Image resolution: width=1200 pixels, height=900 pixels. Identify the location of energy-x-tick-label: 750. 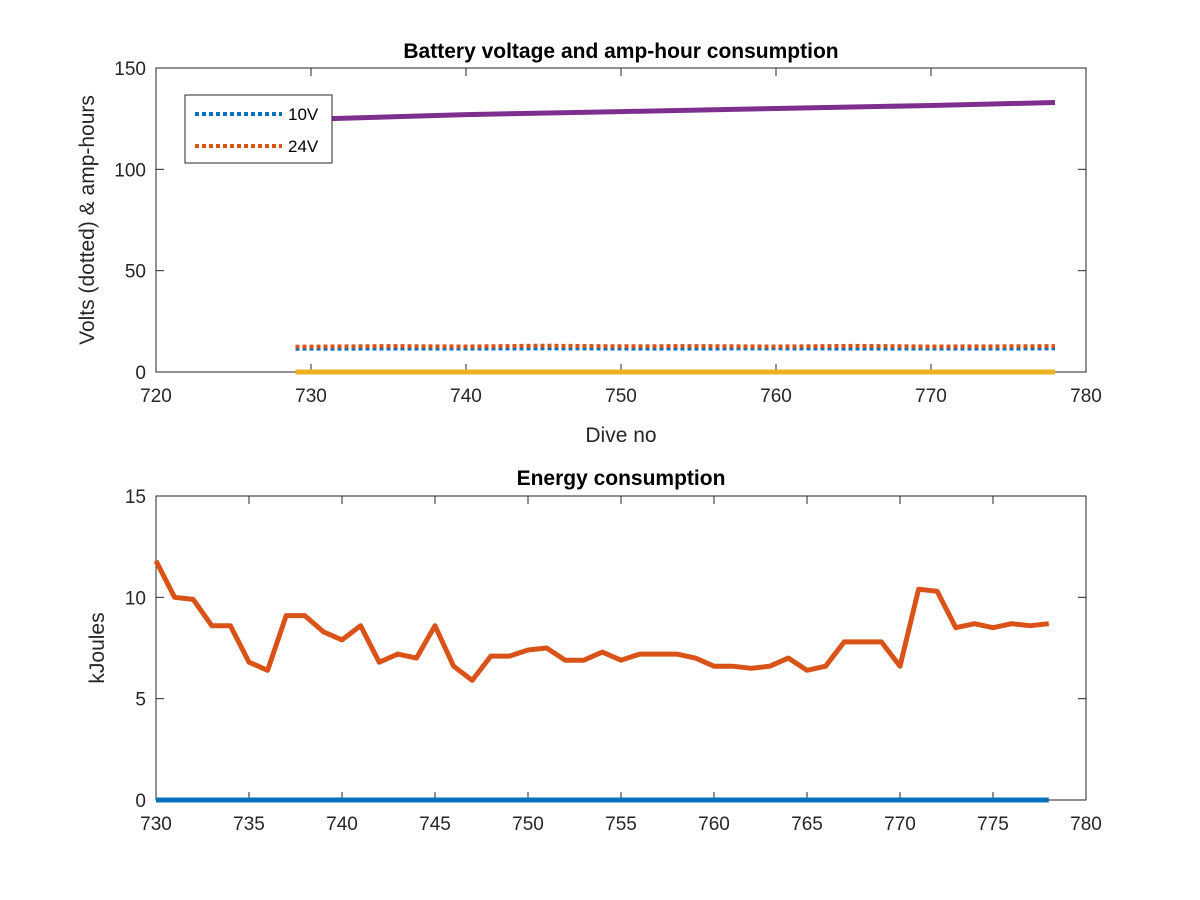
(528, 824).